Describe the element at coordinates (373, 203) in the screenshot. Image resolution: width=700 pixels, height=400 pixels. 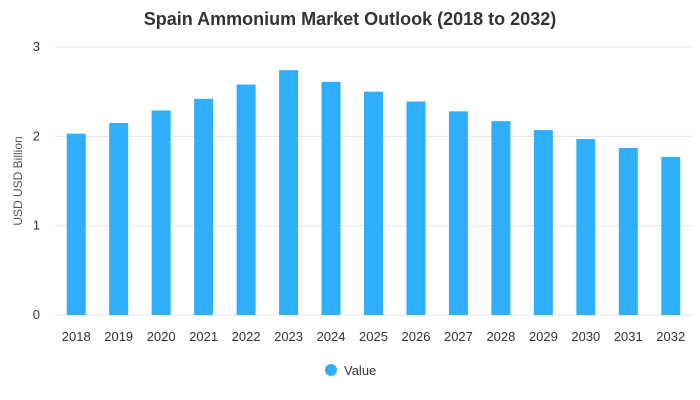
I see `bar-2025` at that location.